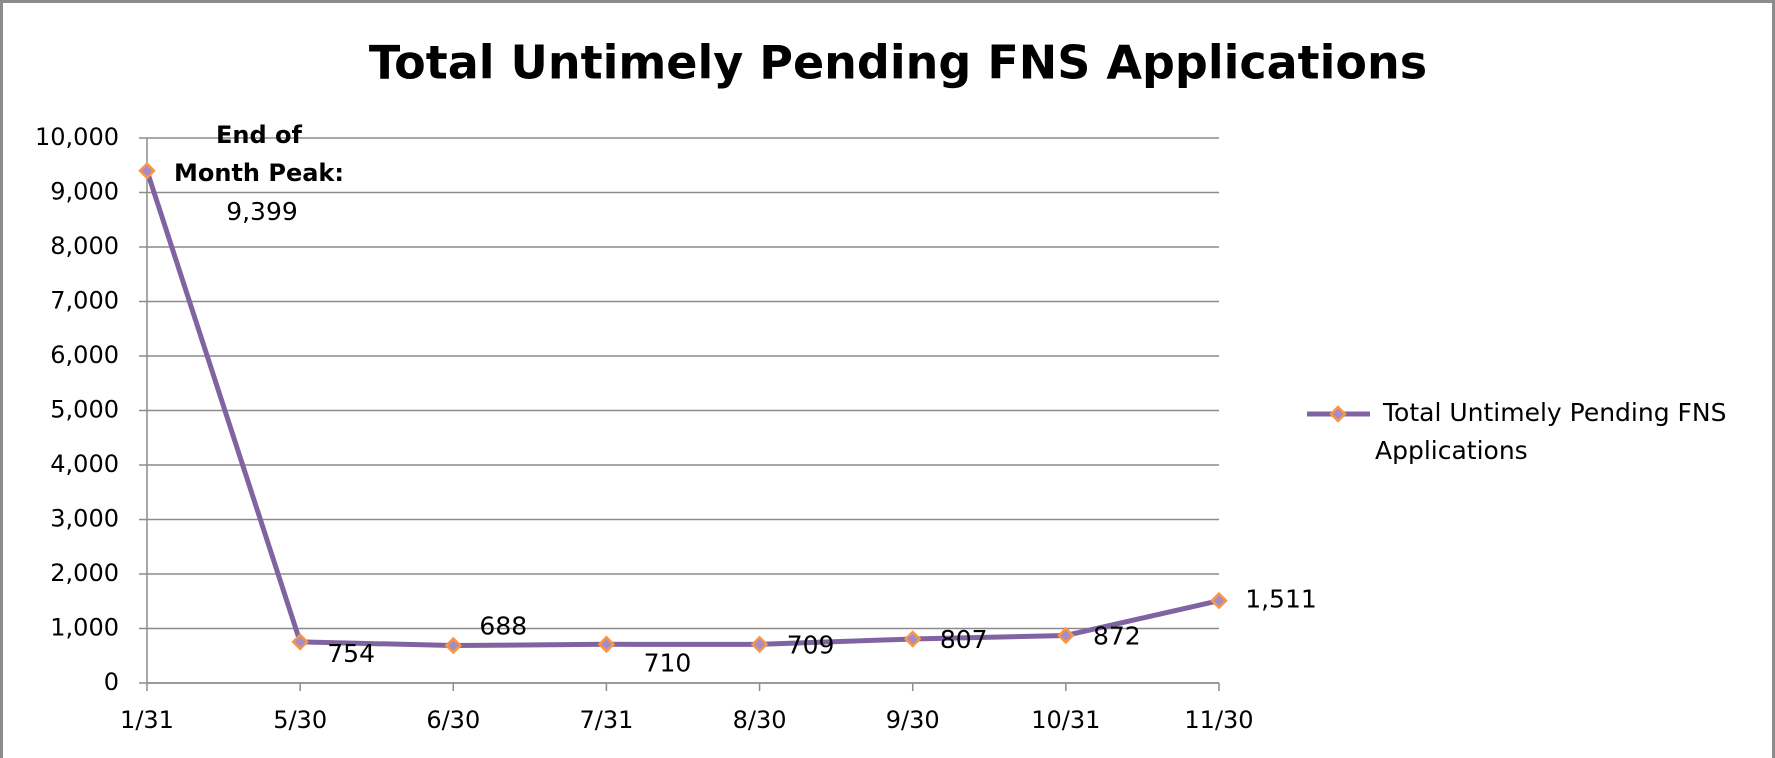  Describe the element at coordinates (1117, 635) in the screenshot. I see `data-label: 872` at that location.